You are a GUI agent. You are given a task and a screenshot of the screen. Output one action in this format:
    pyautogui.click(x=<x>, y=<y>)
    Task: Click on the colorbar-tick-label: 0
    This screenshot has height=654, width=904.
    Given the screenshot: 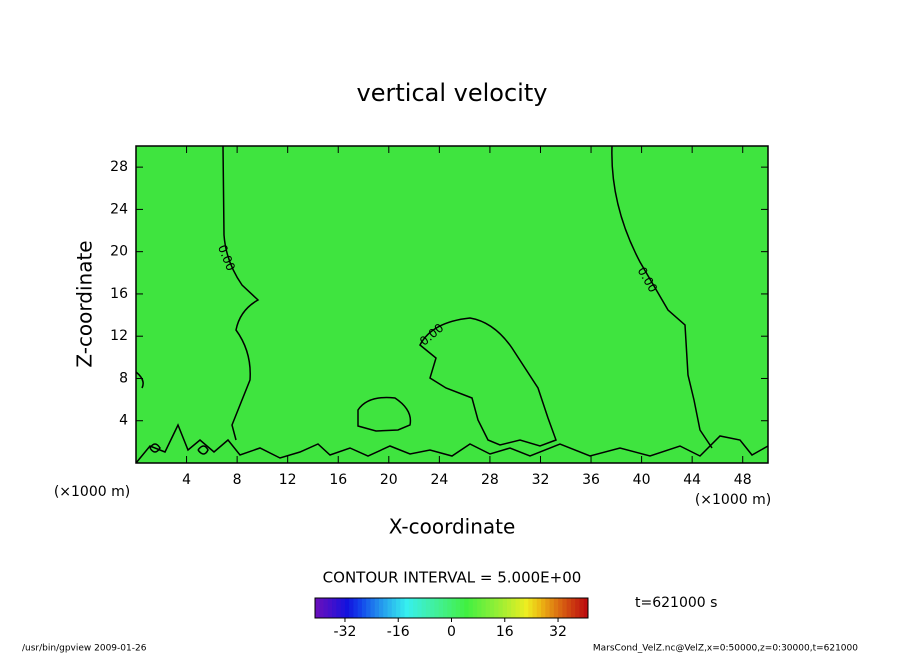 What is the action you would take?
    pyautogui.click(x=451, y=632)
    